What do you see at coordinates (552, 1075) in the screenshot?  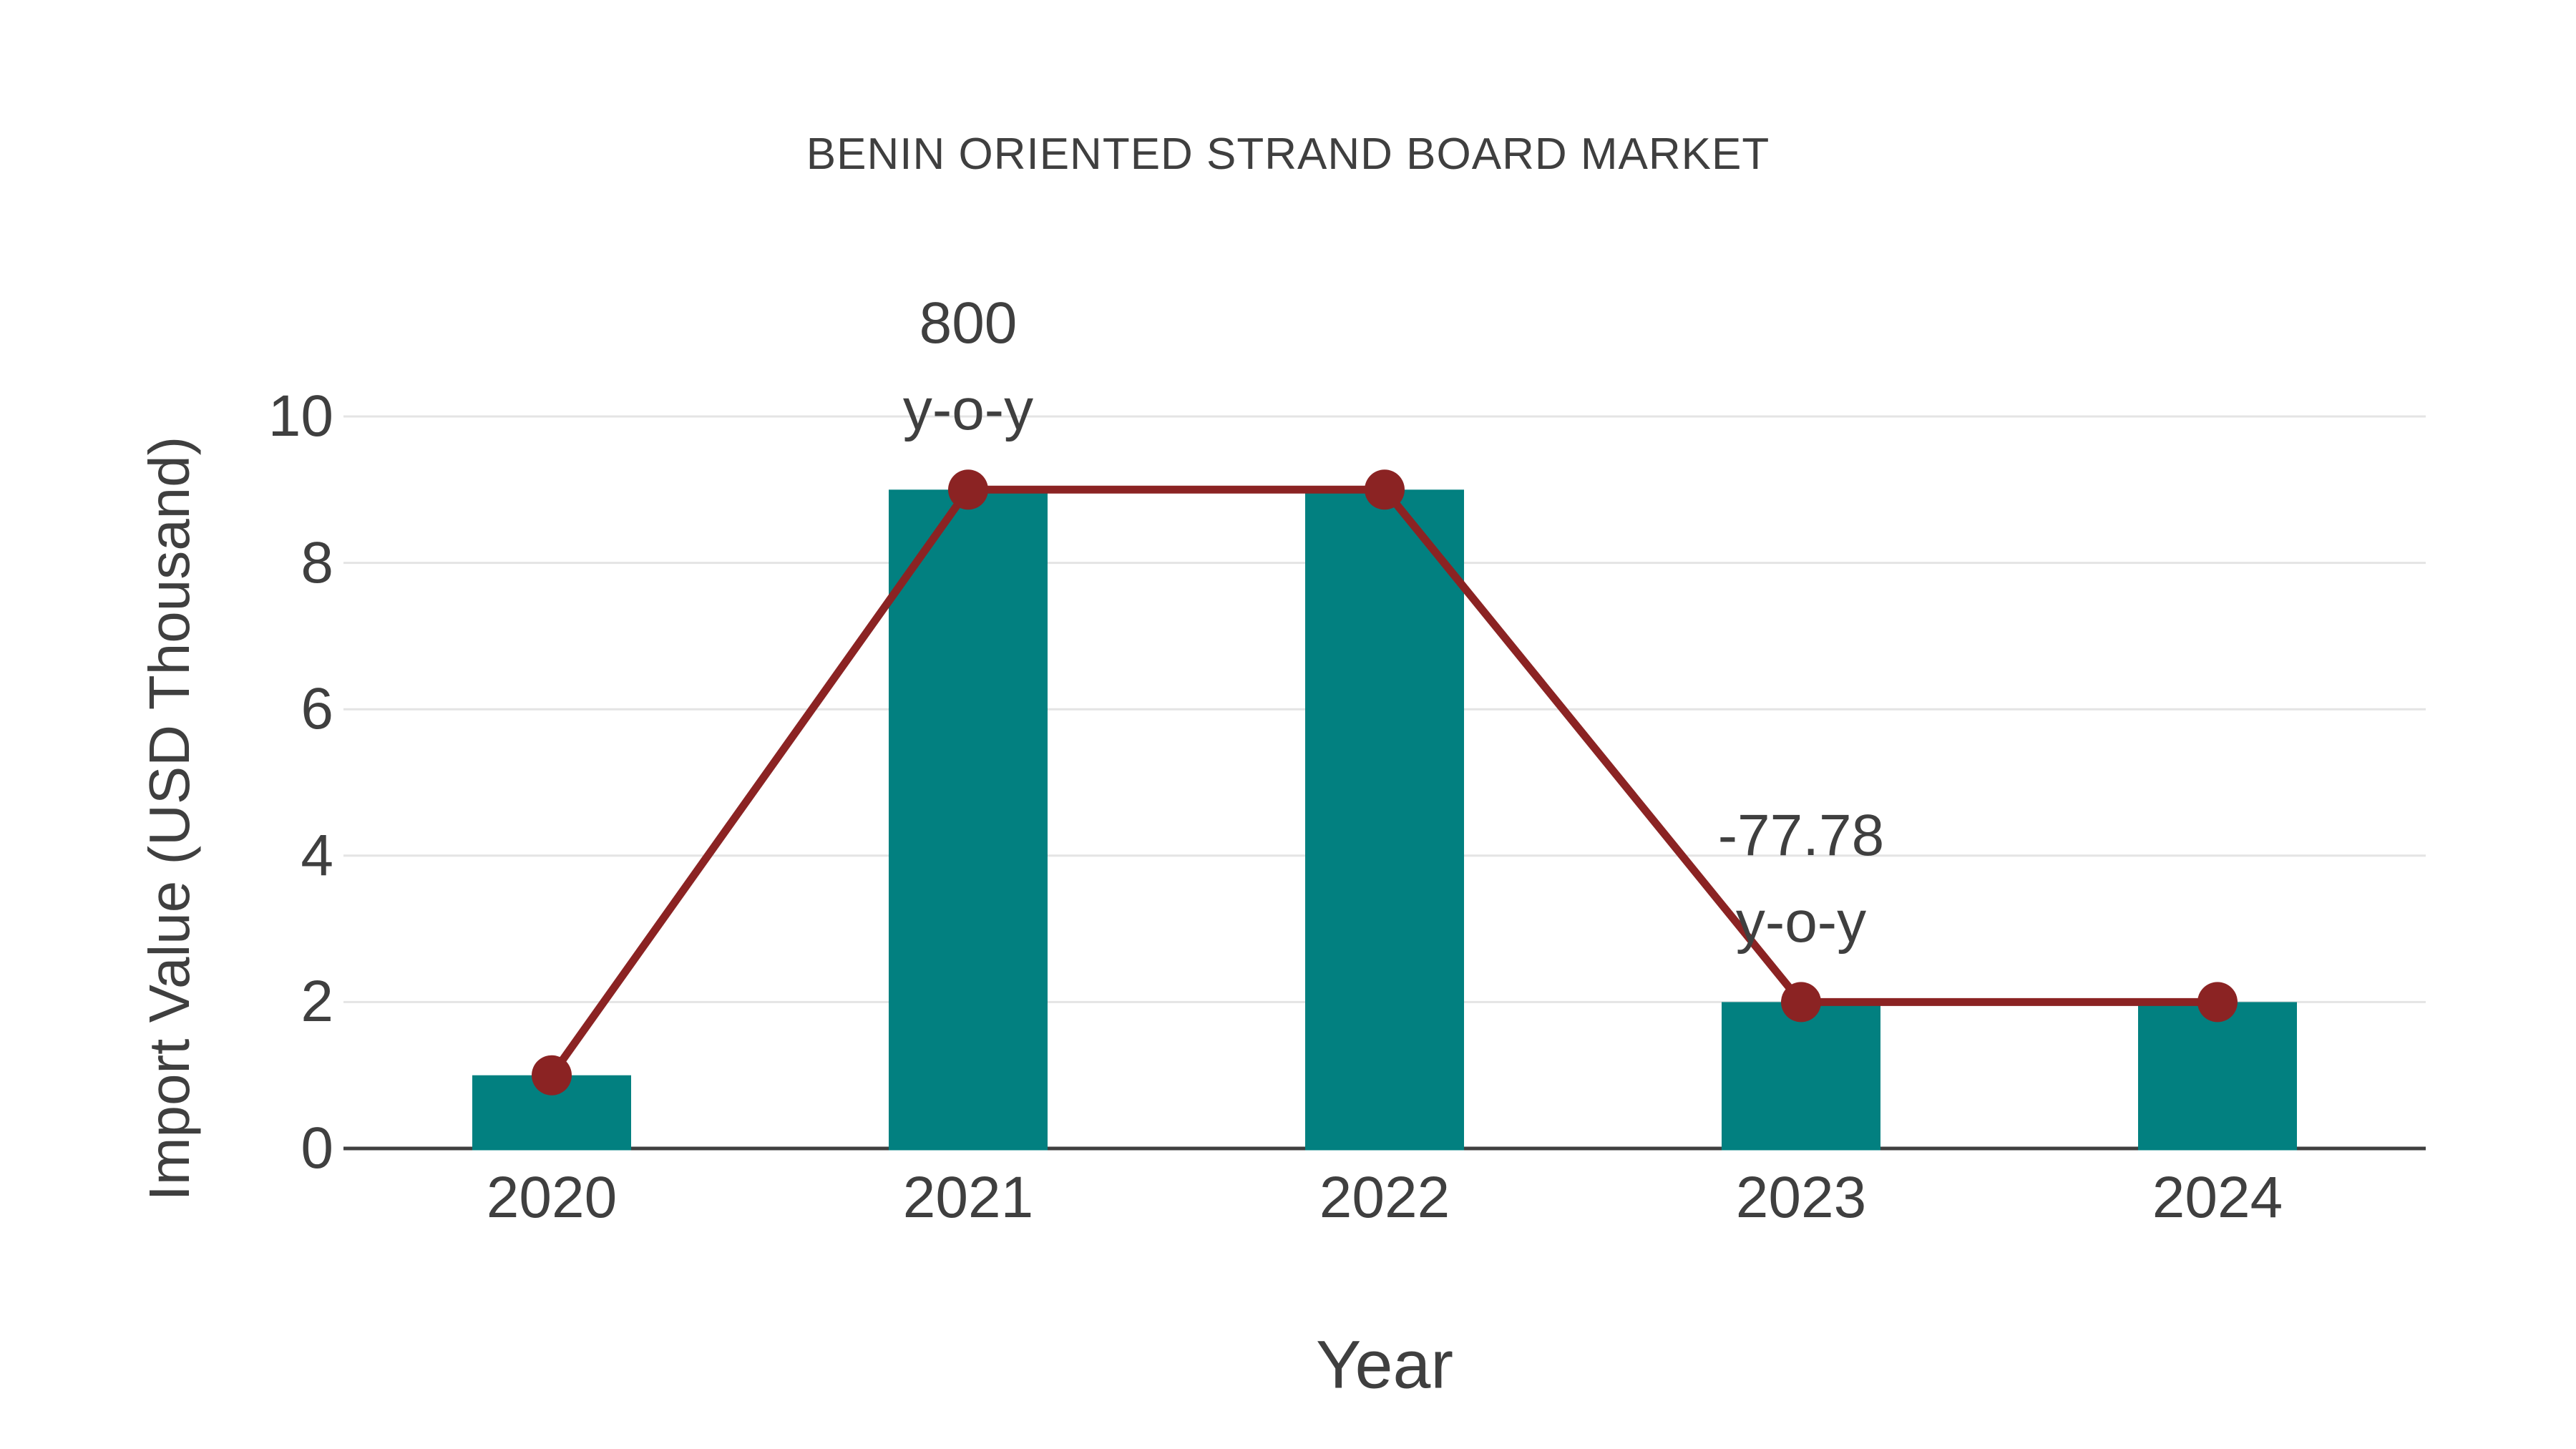 I see `marker-2020` at bounding box center [552, 1075].